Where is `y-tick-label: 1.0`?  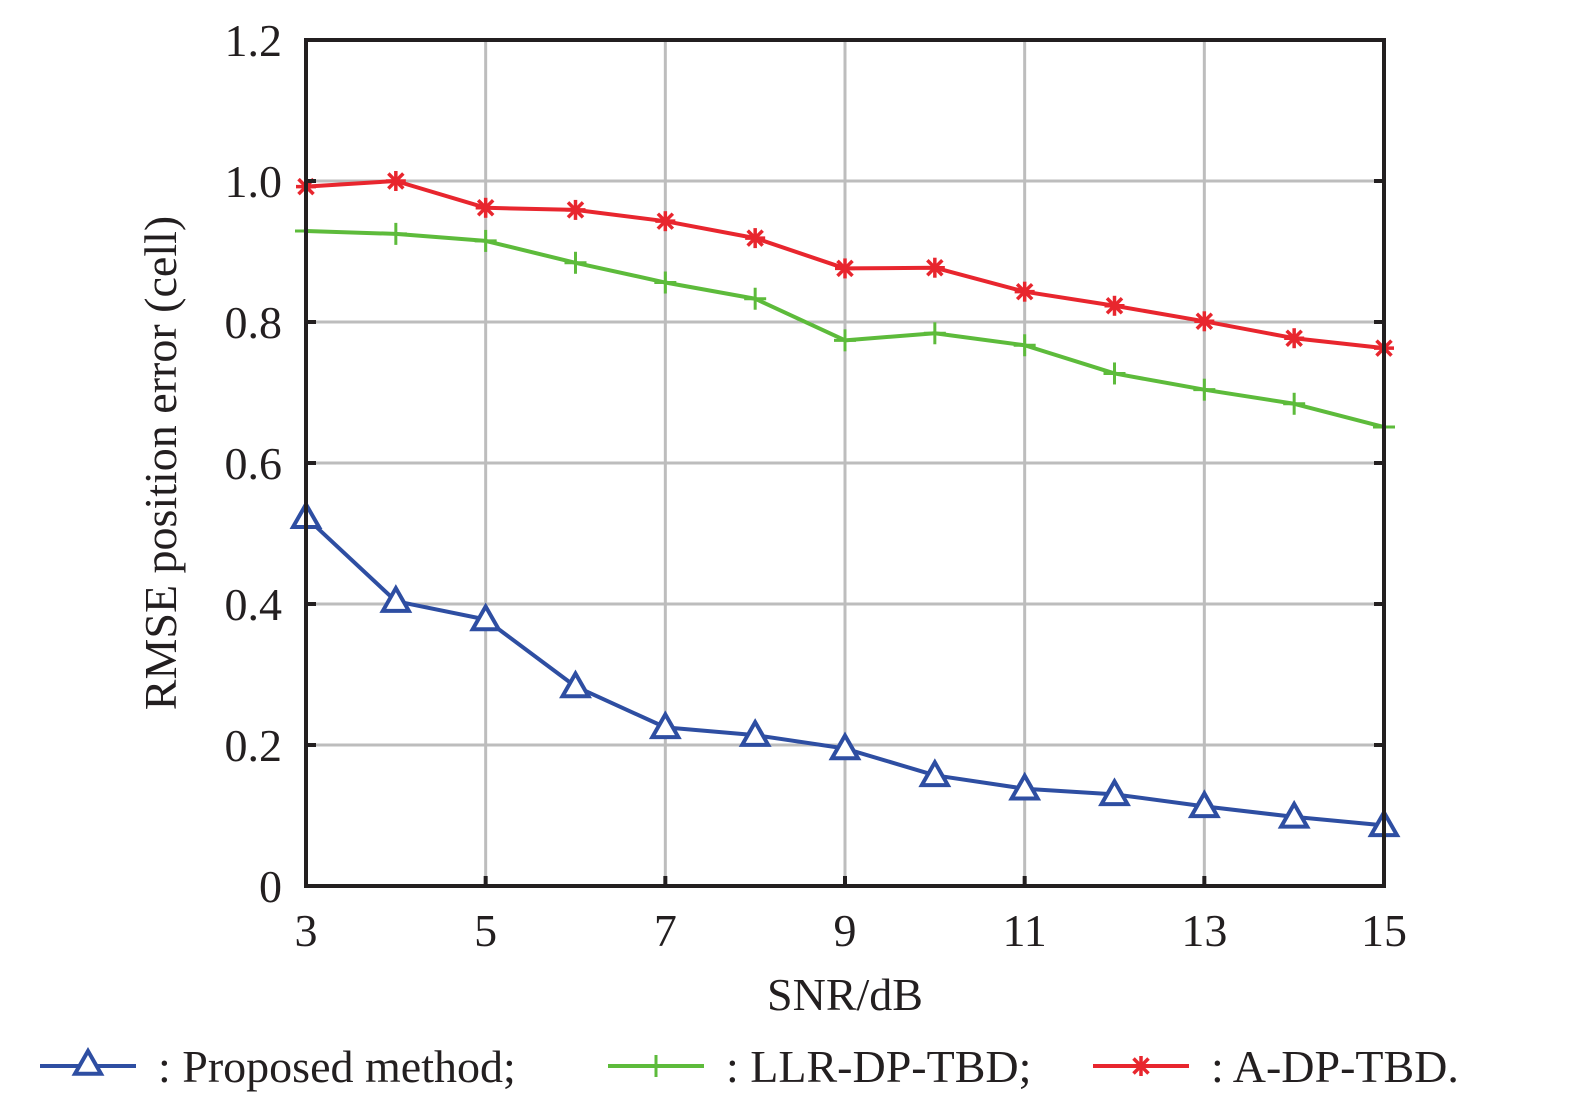 y-tick-label: 1.0 is located at coordinates (254, 181).